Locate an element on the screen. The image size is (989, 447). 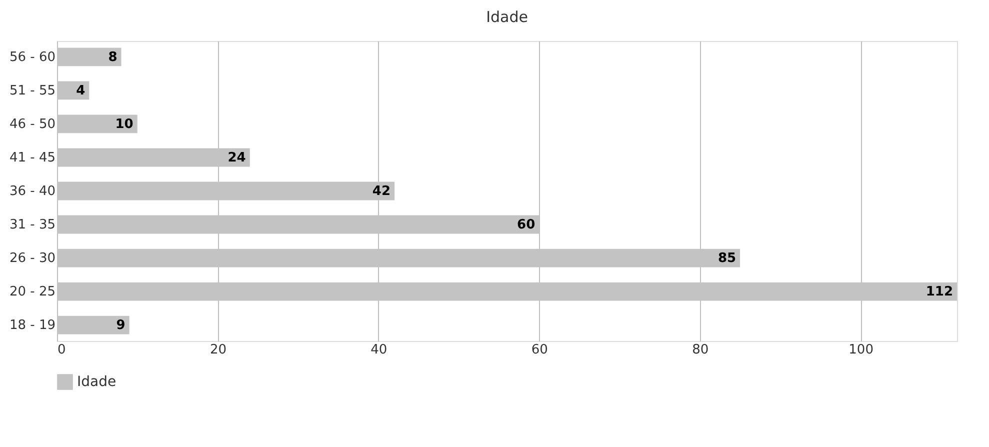
y-tick-label: 31 - 35 is located at coordinates (32, 225).